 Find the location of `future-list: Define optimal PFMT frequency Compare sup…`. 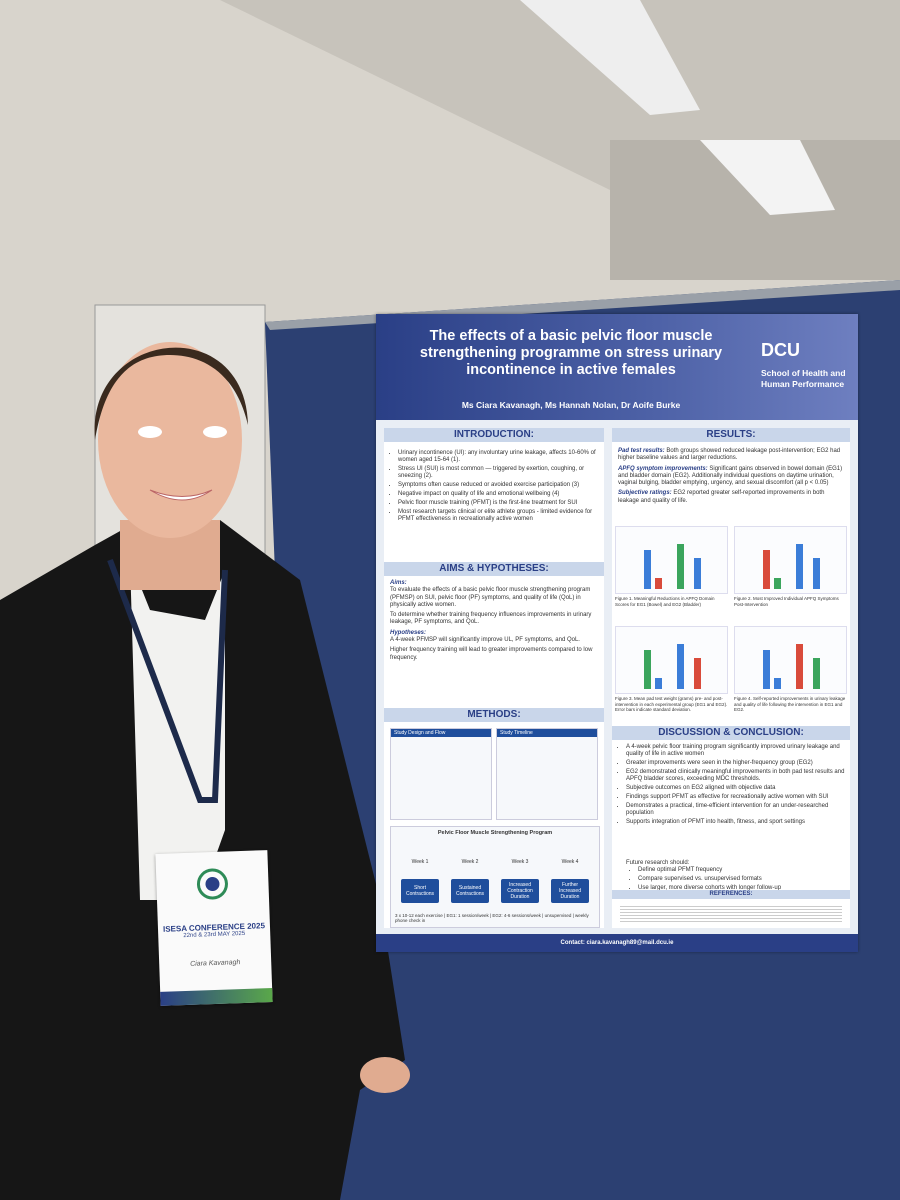

future-list: Define optimal PFMT frequency Compare sup… is located at coordinates (730, 879).